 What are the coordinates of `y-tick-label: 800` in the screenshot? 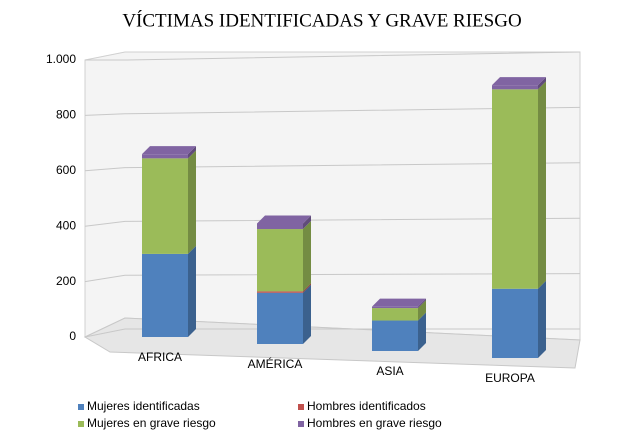 It's located at (66, 115).